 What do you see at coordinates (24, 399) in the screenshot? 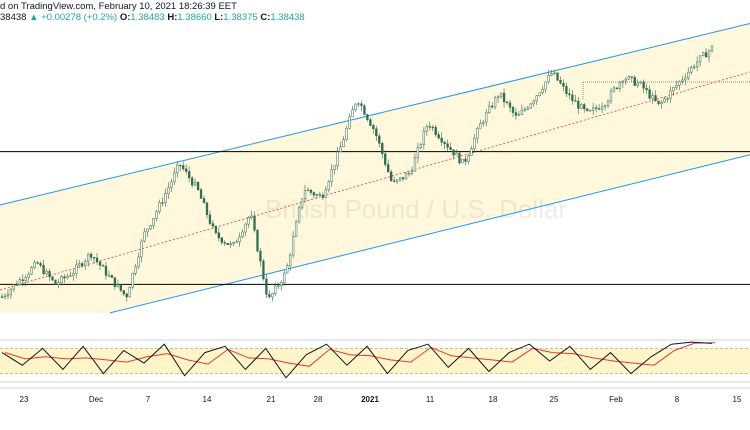
I see `x-tick-label: 23` at bounding box center [24, 399].